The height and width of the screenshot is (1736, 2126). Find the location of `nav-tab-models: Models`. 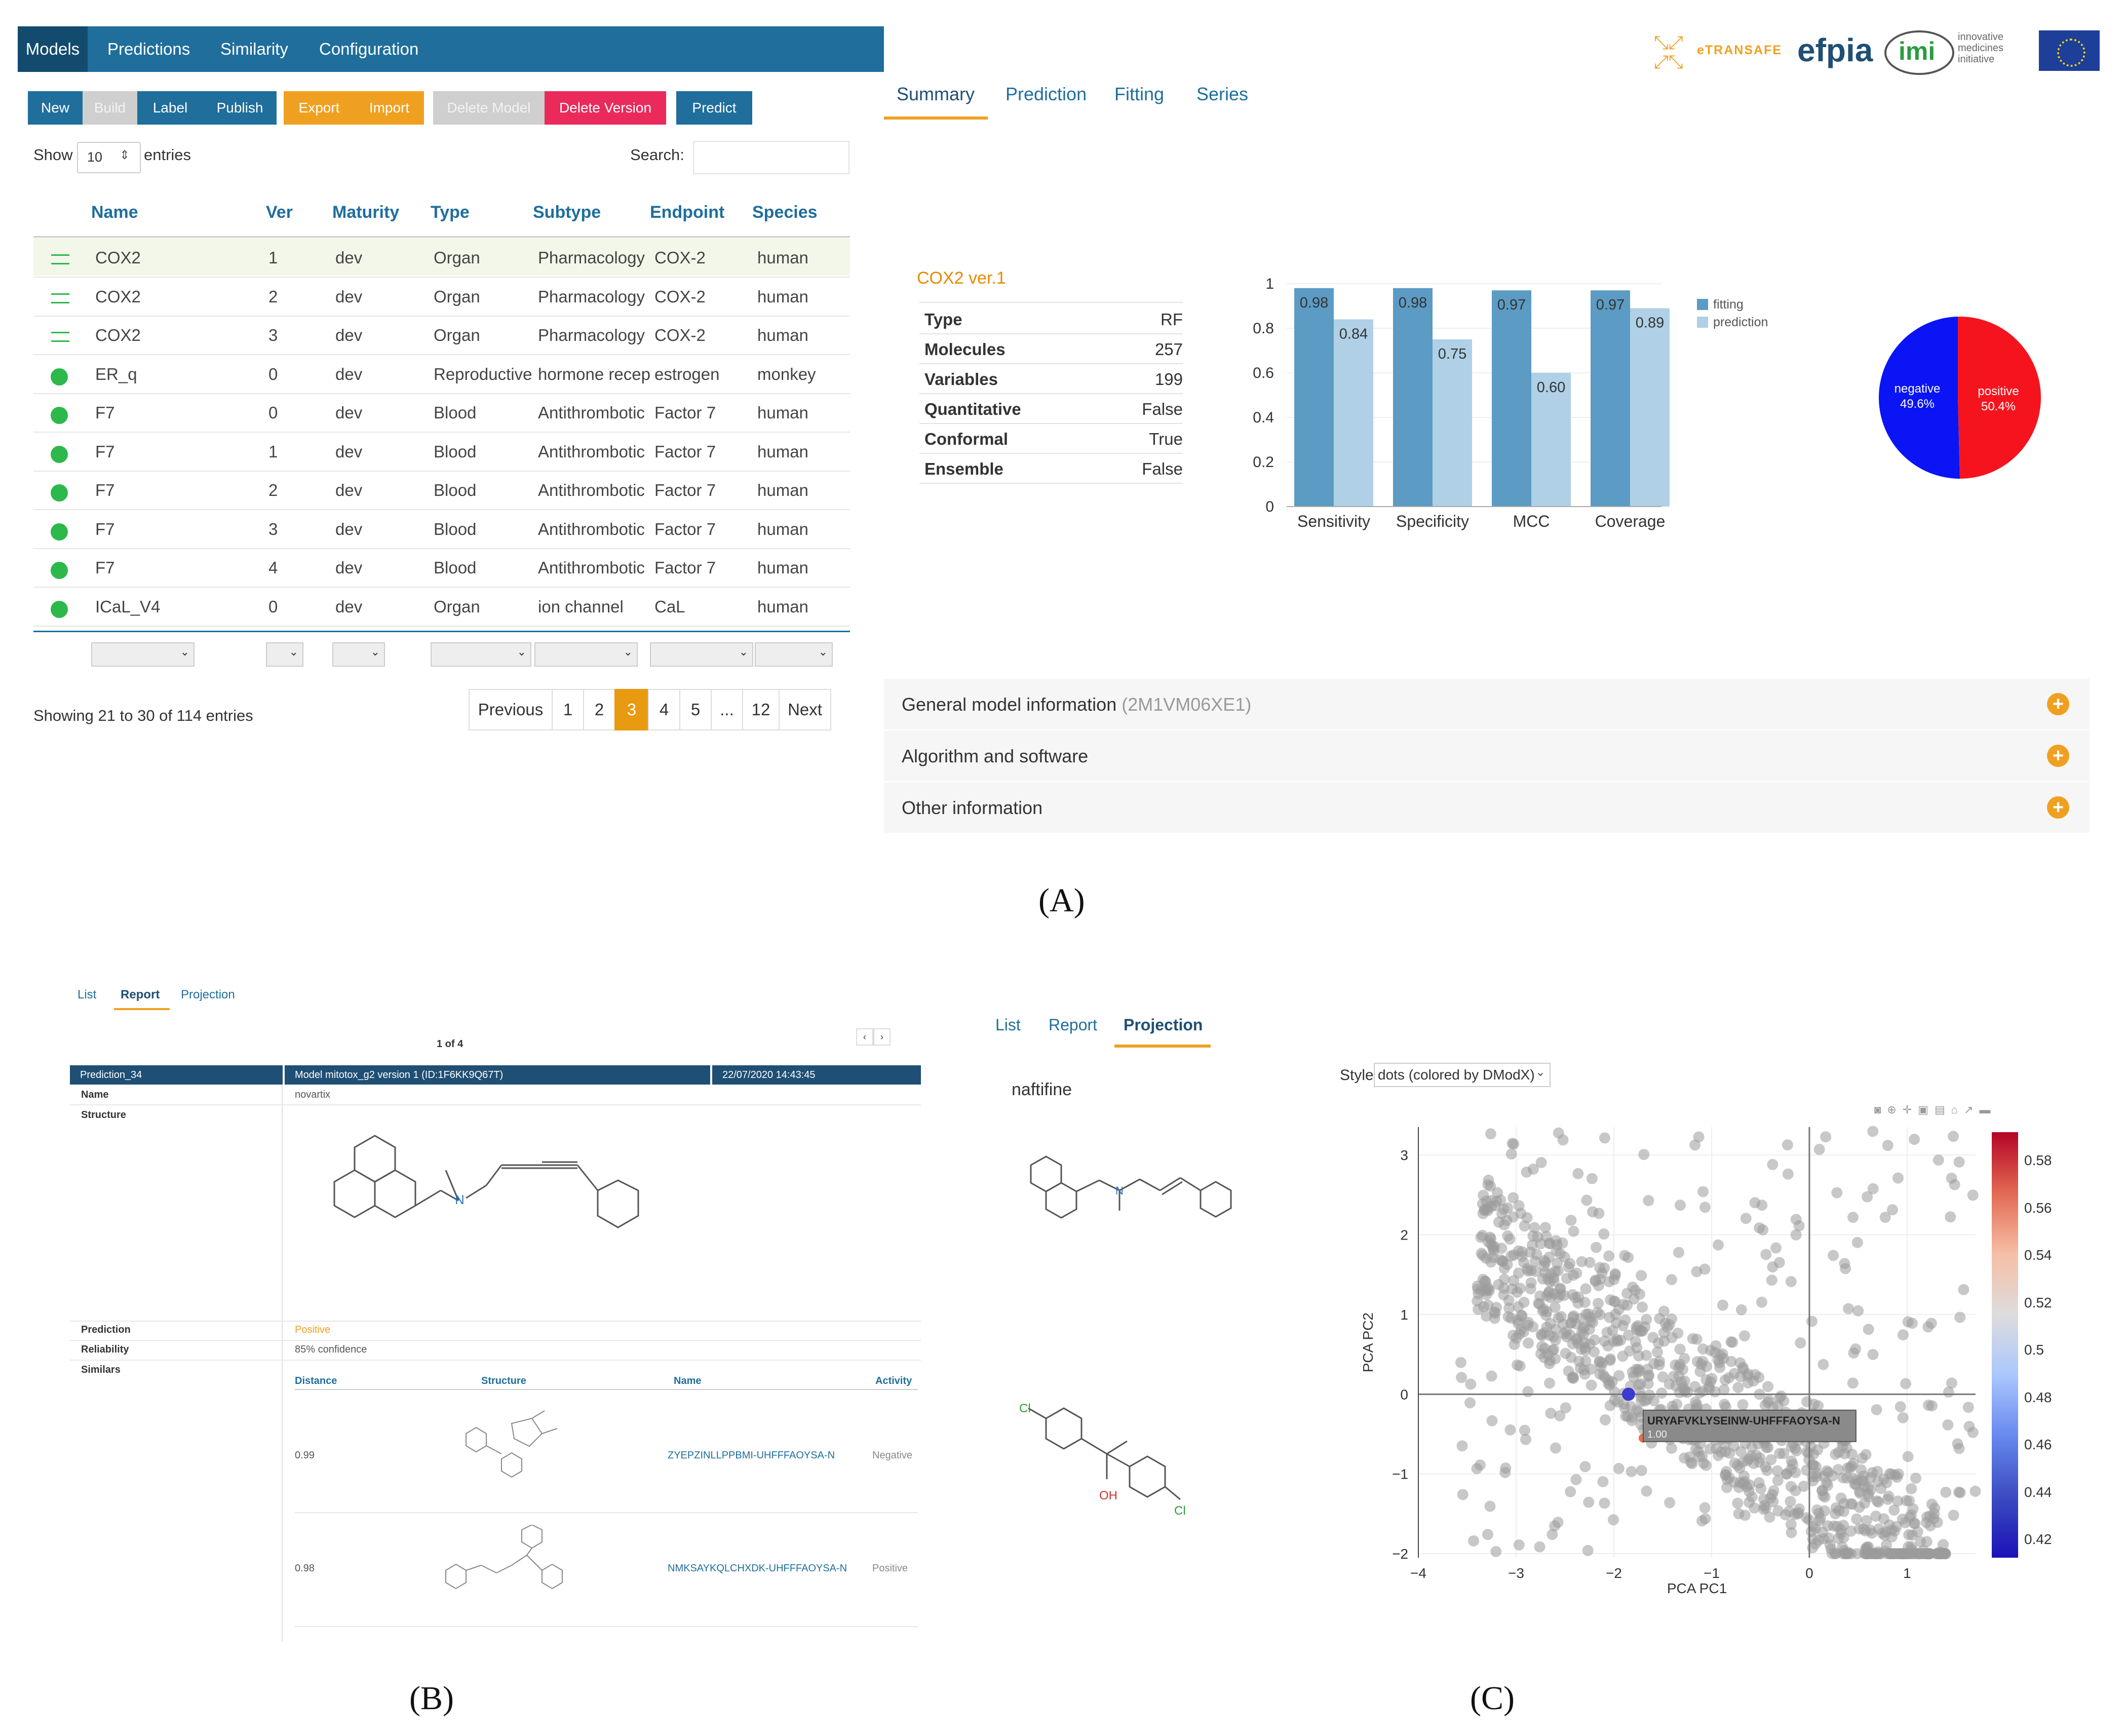

nav-tab-models: Models is located at coordinates (53, 49).